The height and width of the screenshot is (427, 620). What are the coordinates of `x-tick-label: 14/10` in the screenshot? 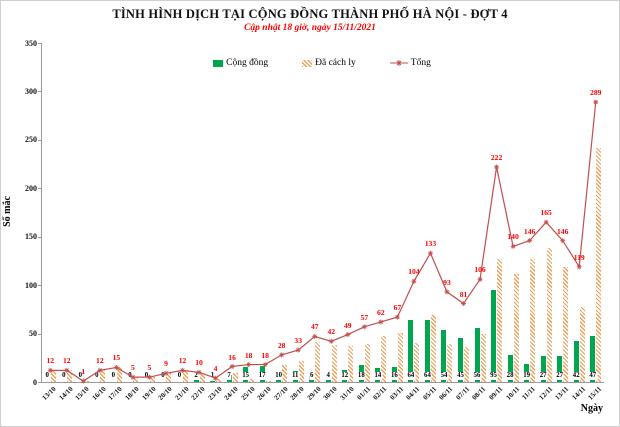 It's located at (66, 393).